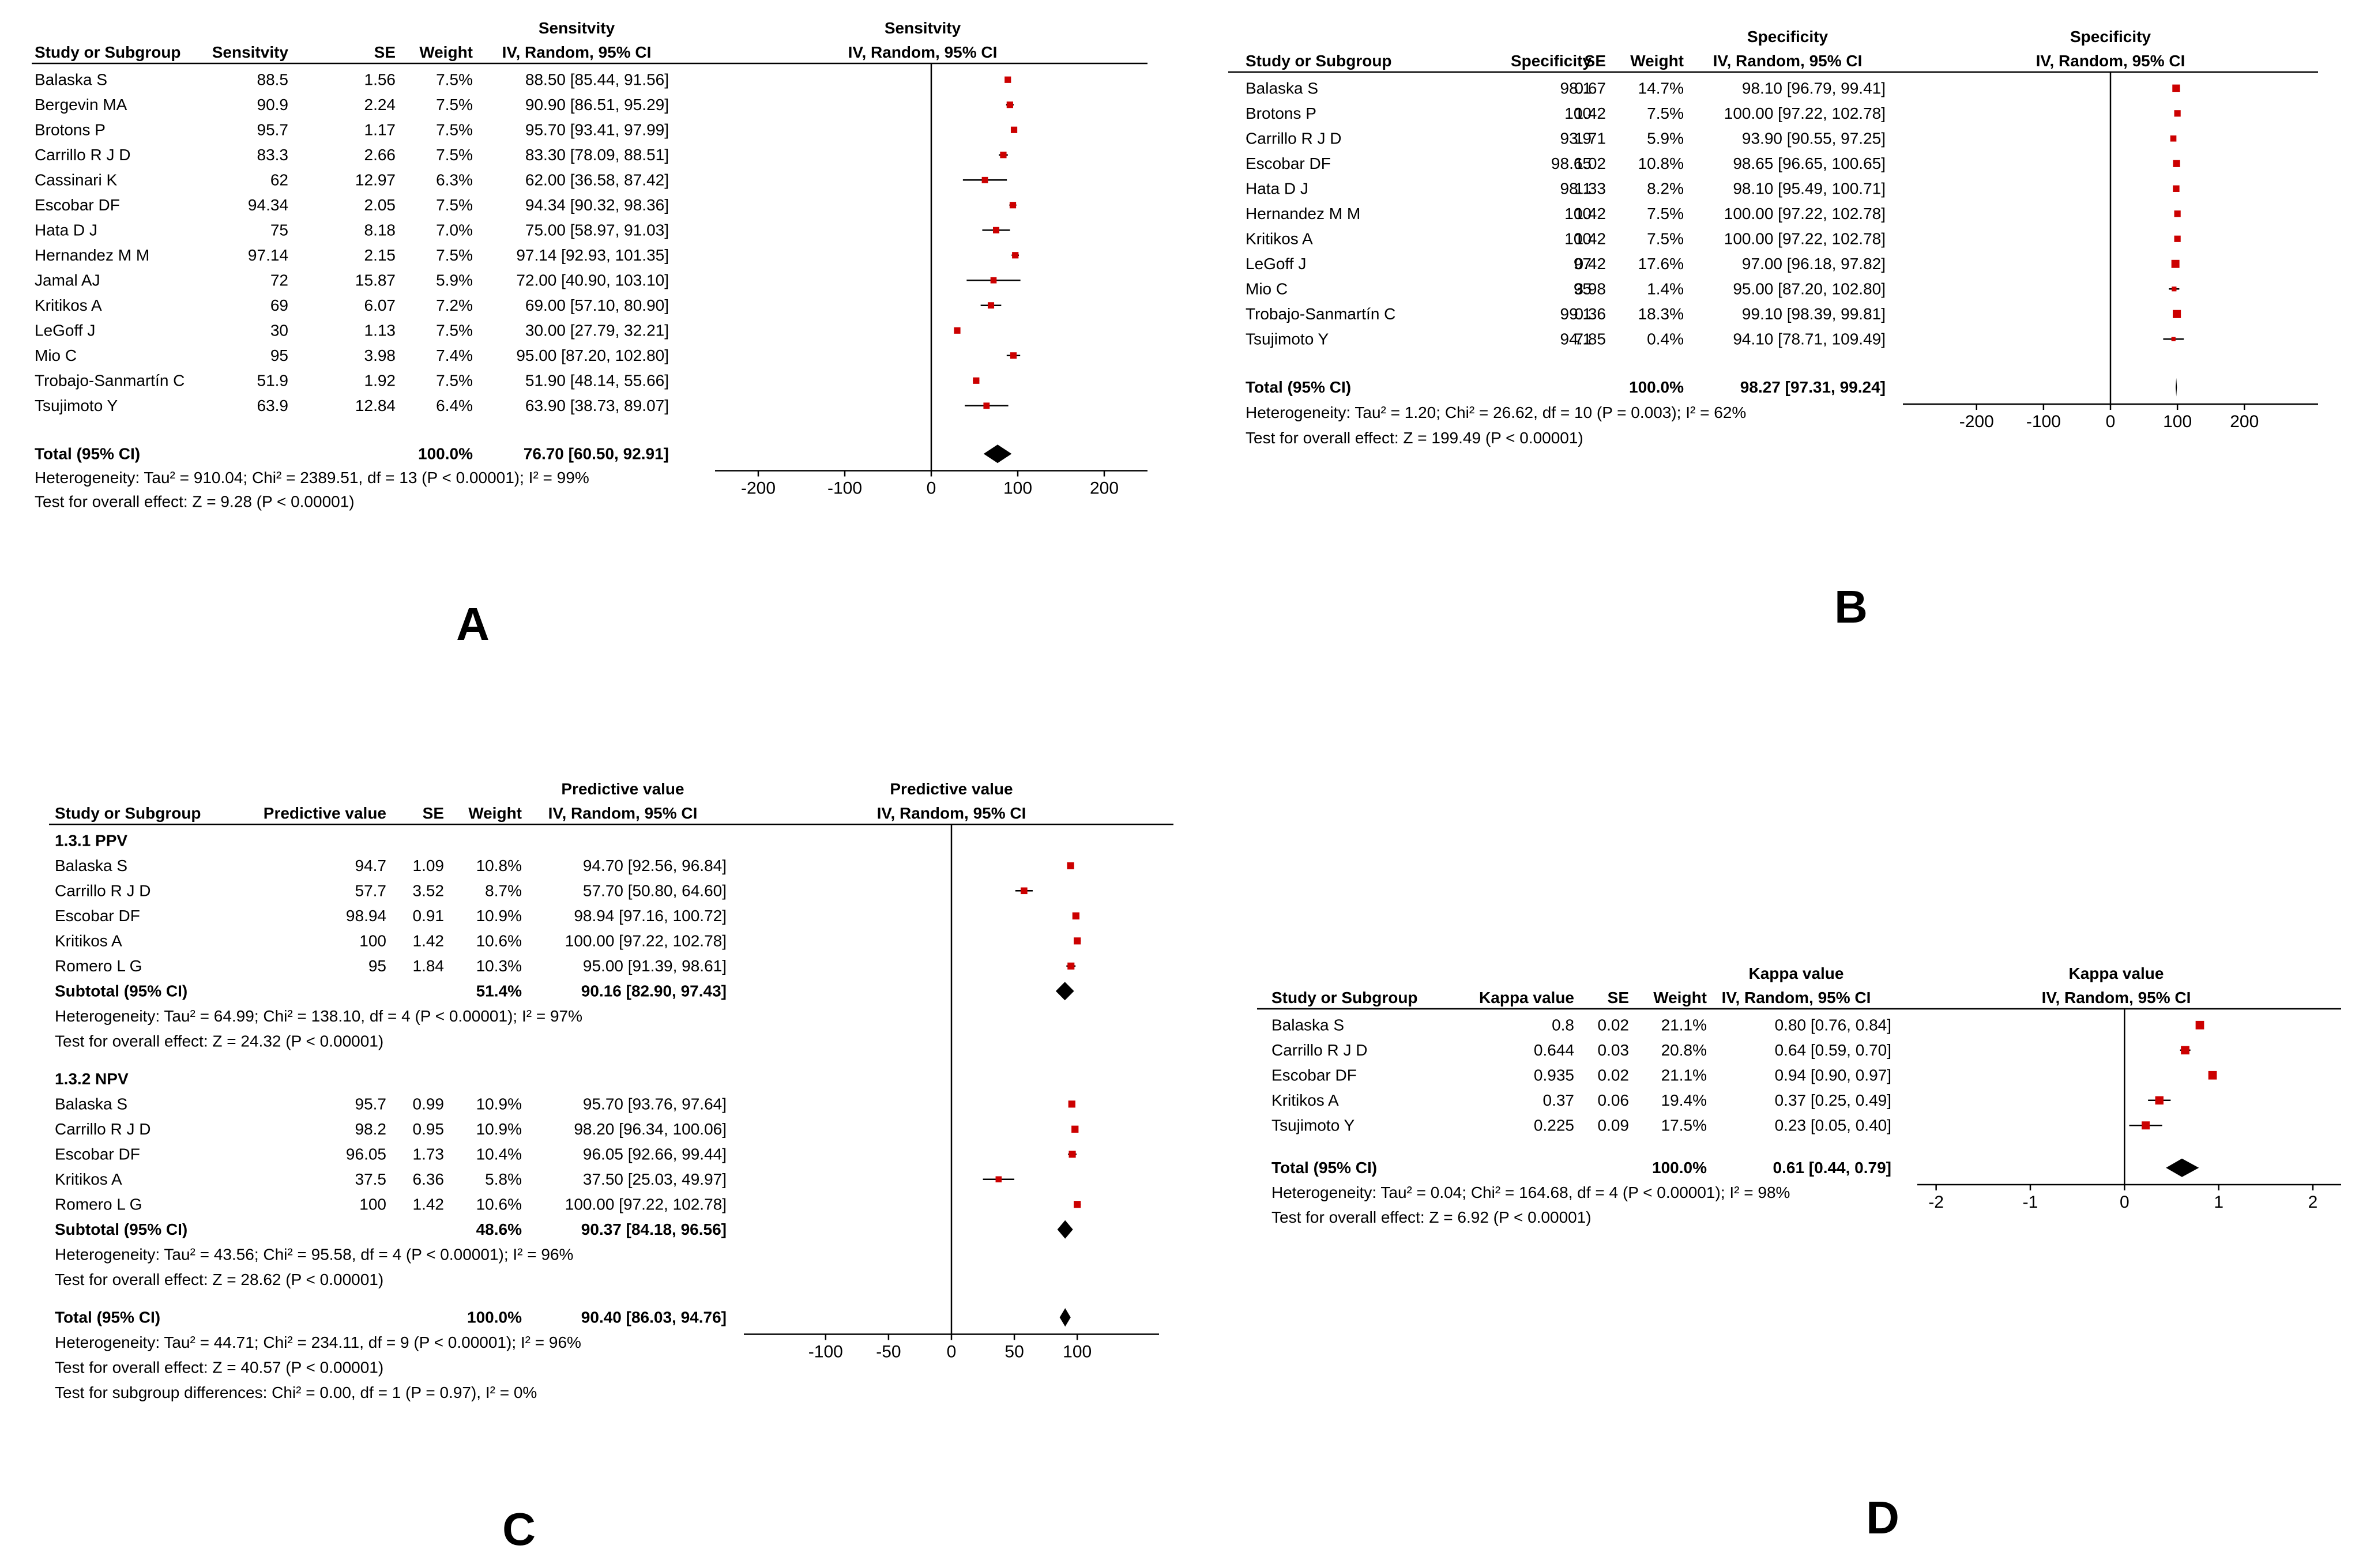  Describe the element at coordinates (1680, 998) in the screenshot. I see `panel-d-header-weight: Weight` at that location.